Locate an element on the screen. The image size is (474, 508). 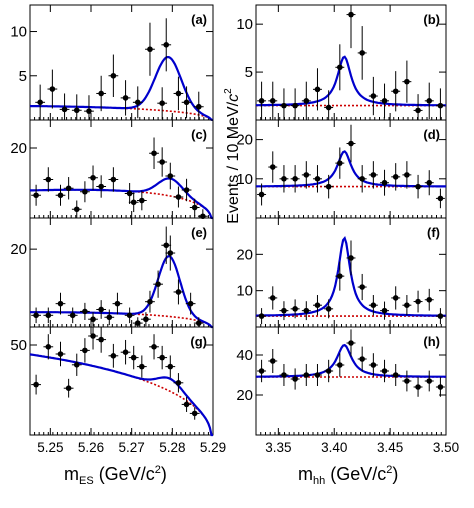
x-axis-label-left: mES (GeV/c2) is located at coordinates (115, 475).